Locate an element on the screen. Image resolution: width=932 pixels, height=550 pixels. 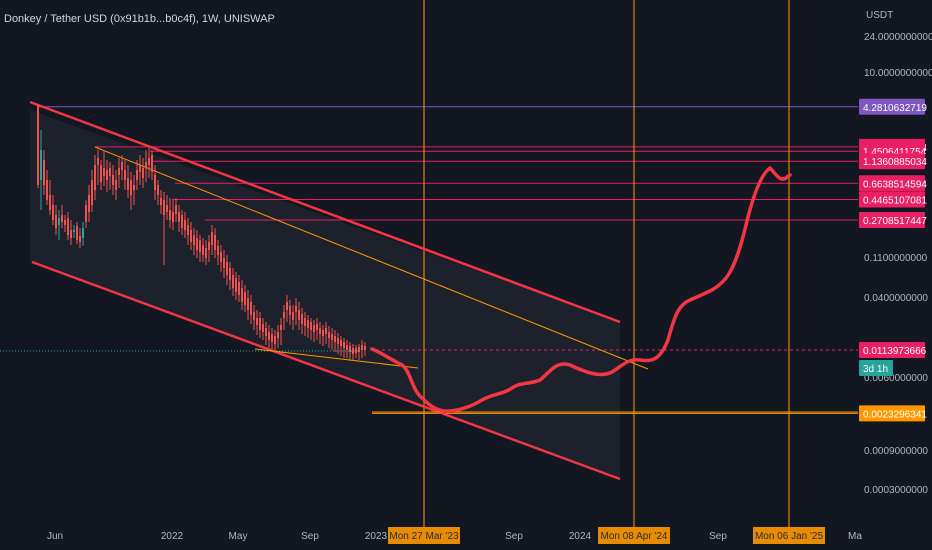
price-tick-label: 0.0400000000 is located at coordinates (896, 298).